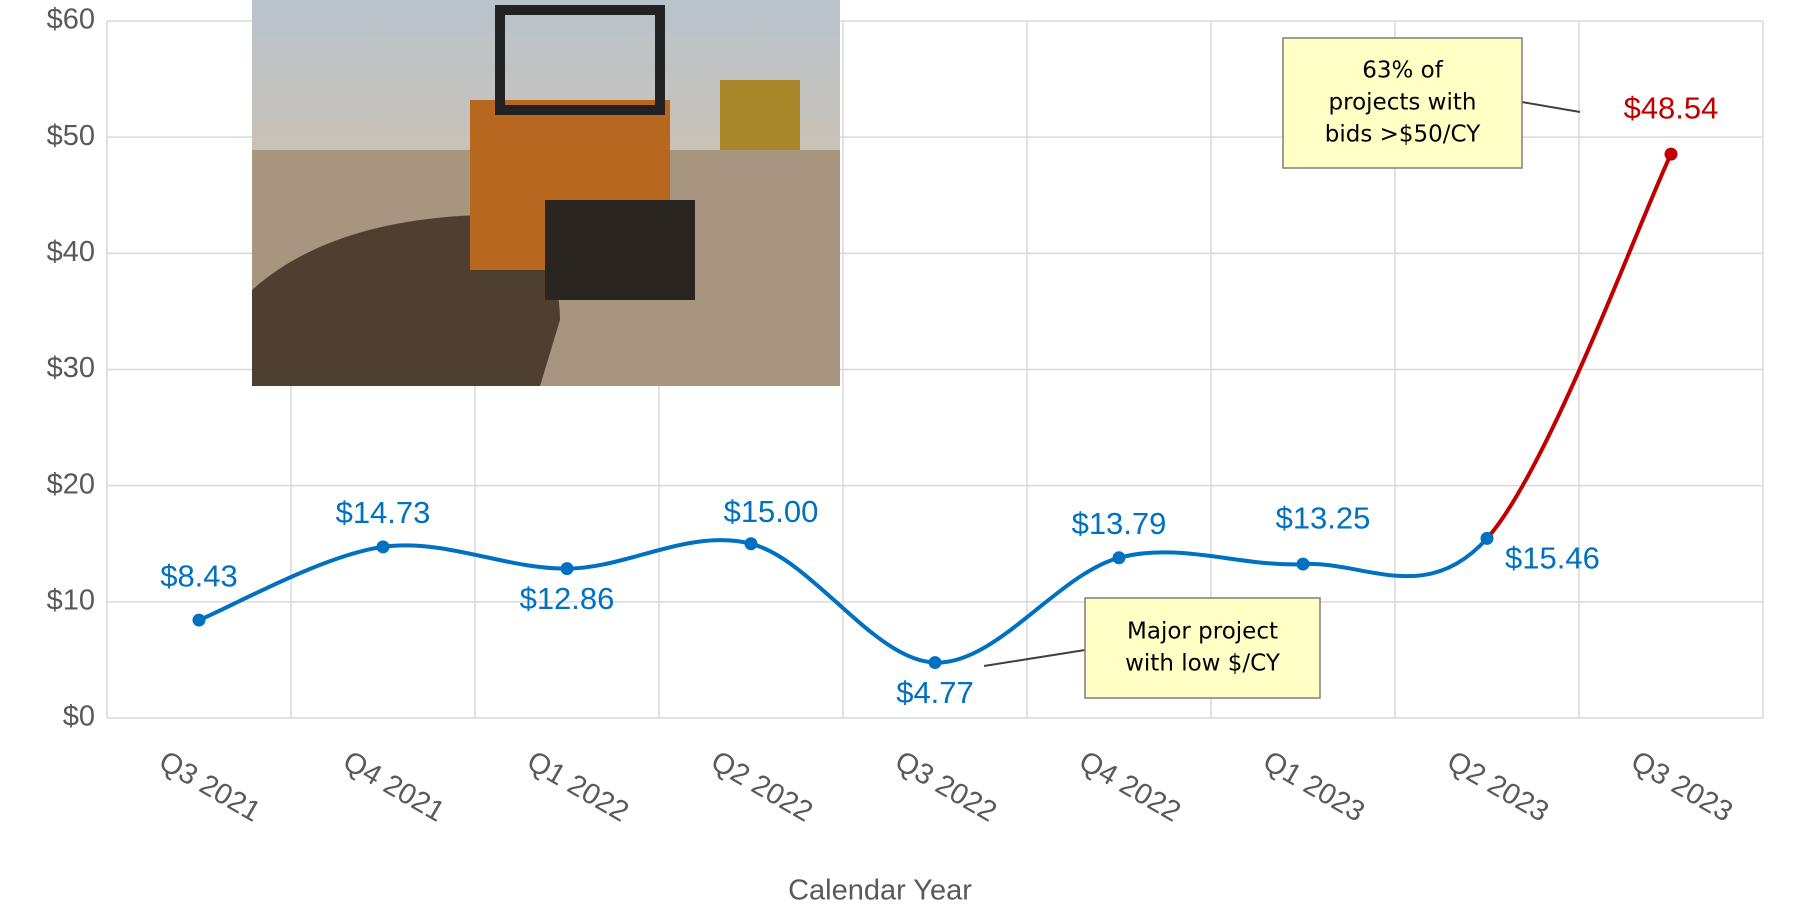  I want to click on y-tick-label: $40, so click(71, 252).